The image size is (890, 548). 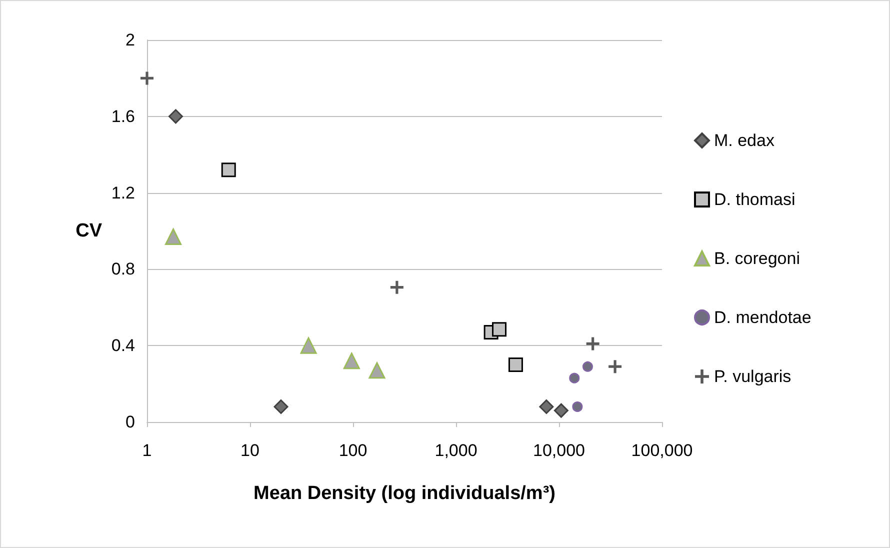 I want to click on x-tick-label: 100,000, so click(x=662, y=450).